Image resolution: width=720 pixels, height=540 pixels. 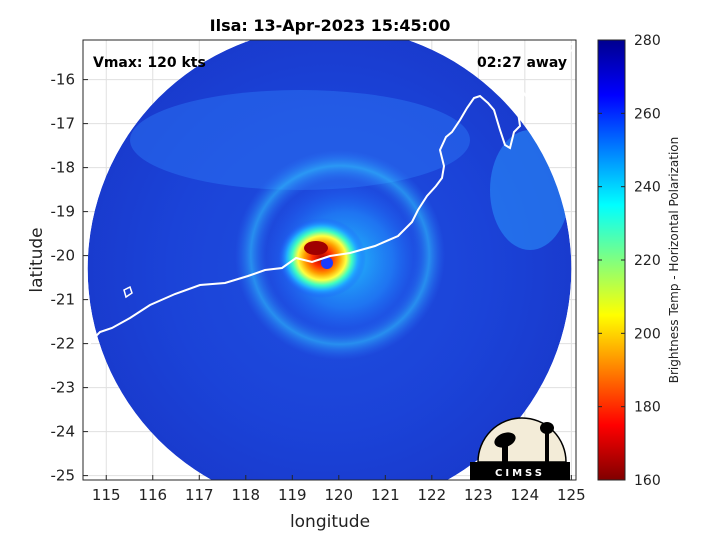 What do you see at coordinates (327, 263) in the screenshot?
I see `eye` at bounding box center [327, 263].